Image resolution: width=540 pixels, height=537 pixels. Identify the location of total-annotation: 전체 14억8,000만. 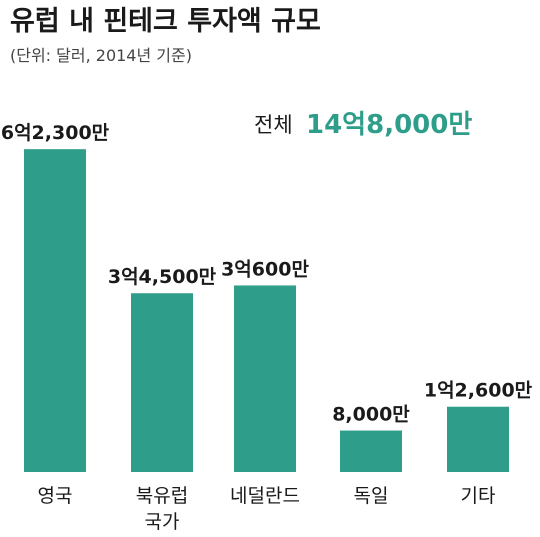
(363, 125).